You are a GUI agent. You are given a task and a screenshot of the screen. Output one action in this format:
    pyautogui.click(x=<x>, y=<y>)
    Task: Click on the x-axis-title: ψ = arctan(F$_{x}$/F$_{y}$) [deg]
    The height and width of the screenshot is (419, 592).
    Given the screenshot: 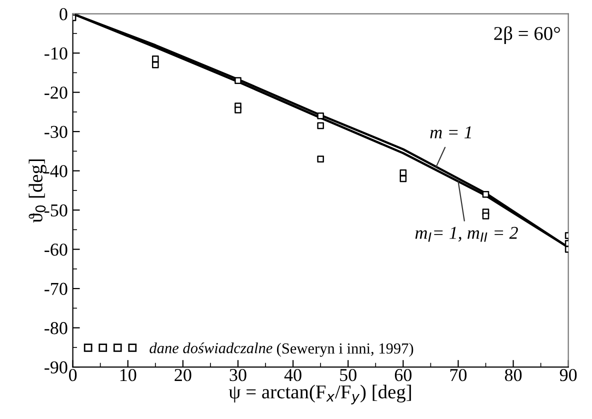 What is the action you would take?
    pyautogui.click(x=319, y=394)
    